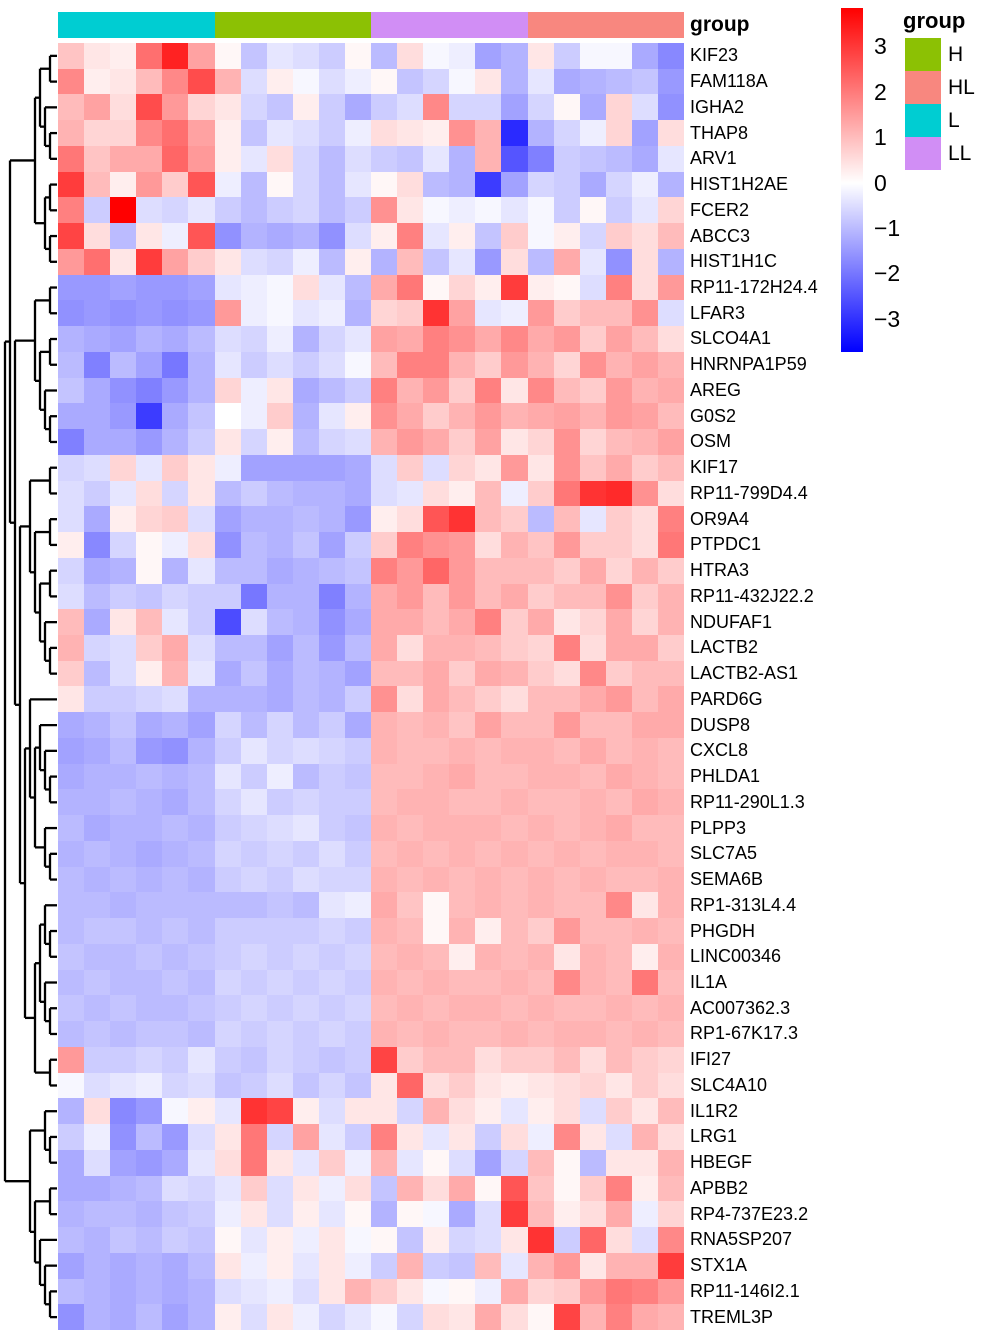  Describe the element at coordinates (713, 158) in the screenshot. I see `gene-label: ARV1` at that location.